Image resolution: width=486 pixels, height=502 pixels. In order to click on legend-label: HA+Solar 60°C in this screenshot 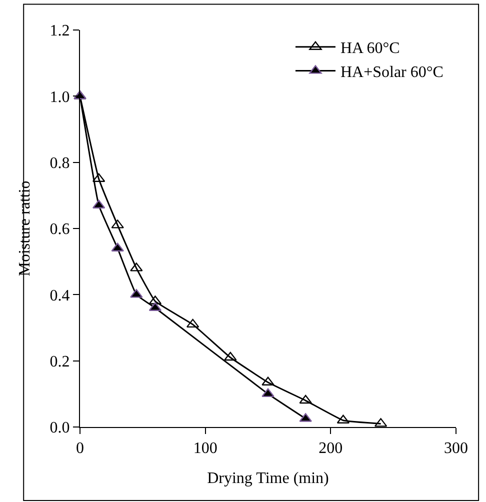, I will do `click(392, 72)`.